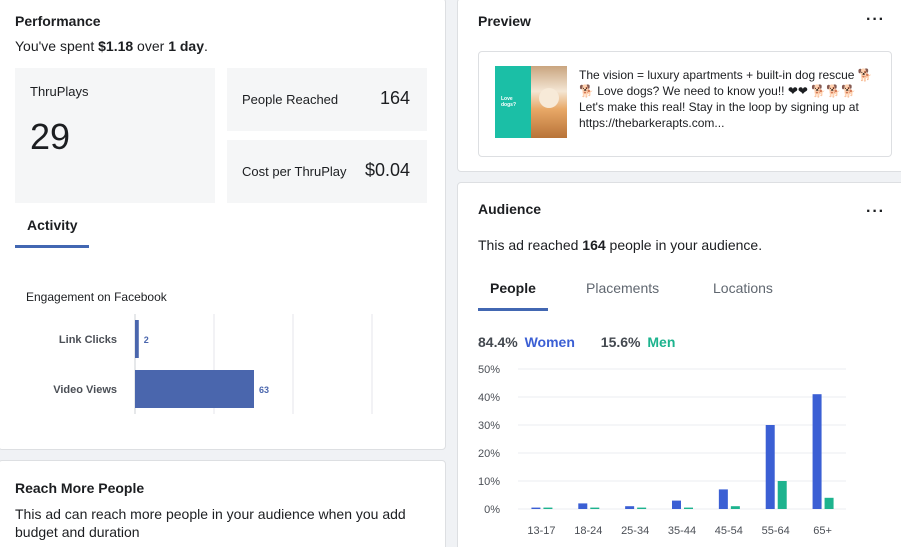  I want to click on people-reached-tile: People Reached 164, so click(327, 99).